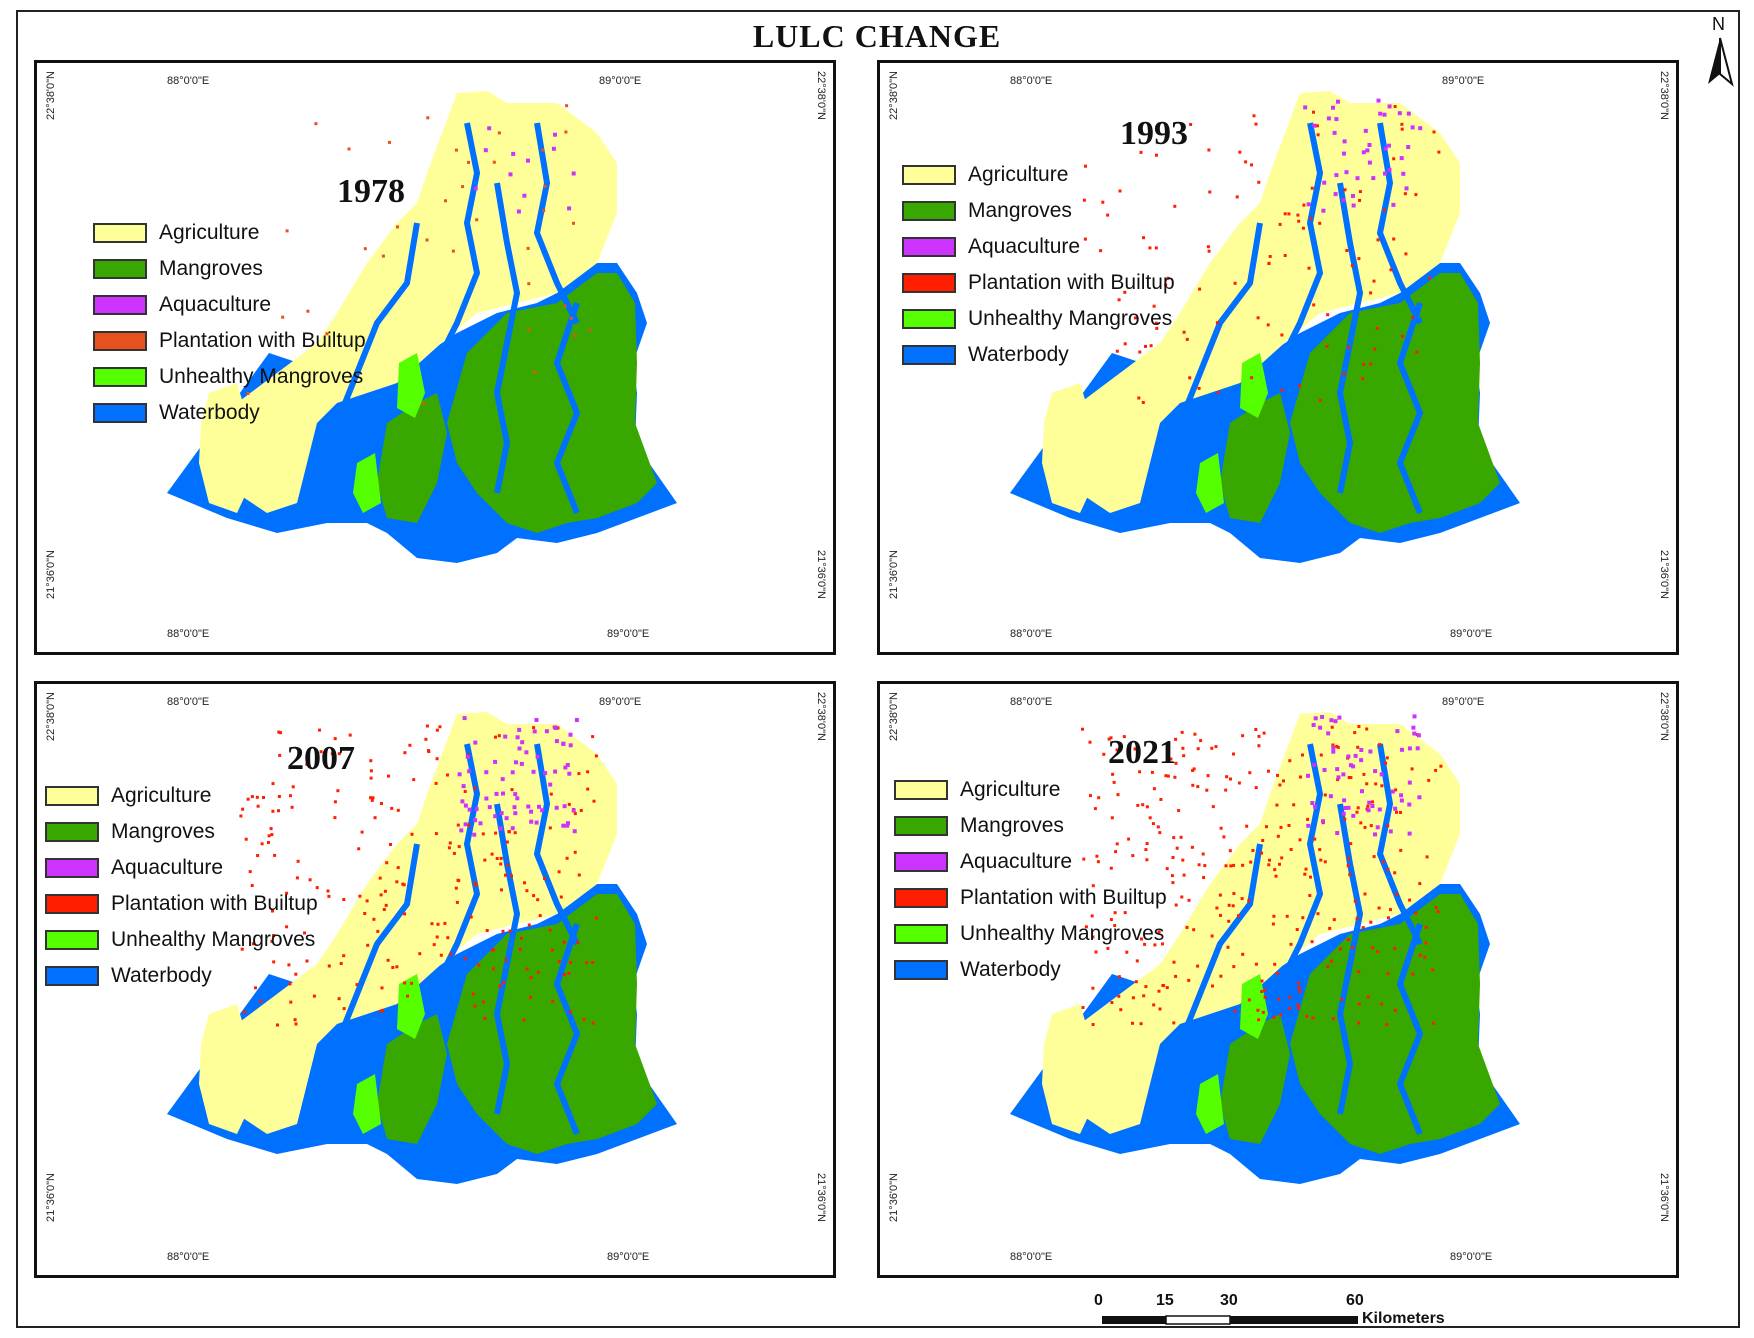  Describe the element at coordinates (188, 702) in the screenshot. I see `lon-label-west-top: 88°0'0"E` at that location.